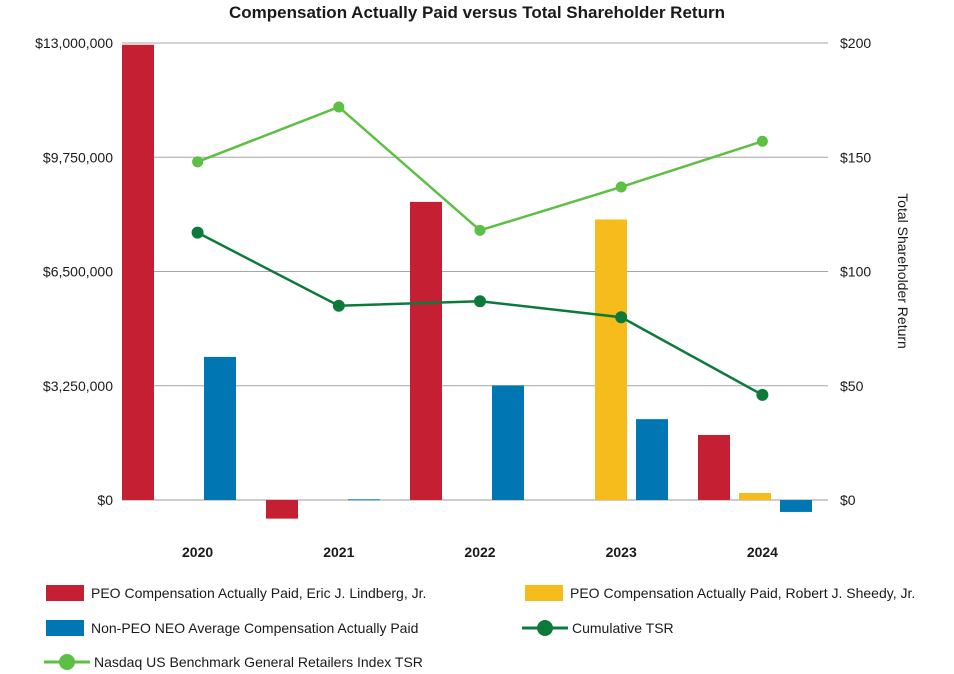  What do you see at coordinates (855, 157) in the screenshot?
I see `right-tick-label: $150` at bounding box center [855, 157].